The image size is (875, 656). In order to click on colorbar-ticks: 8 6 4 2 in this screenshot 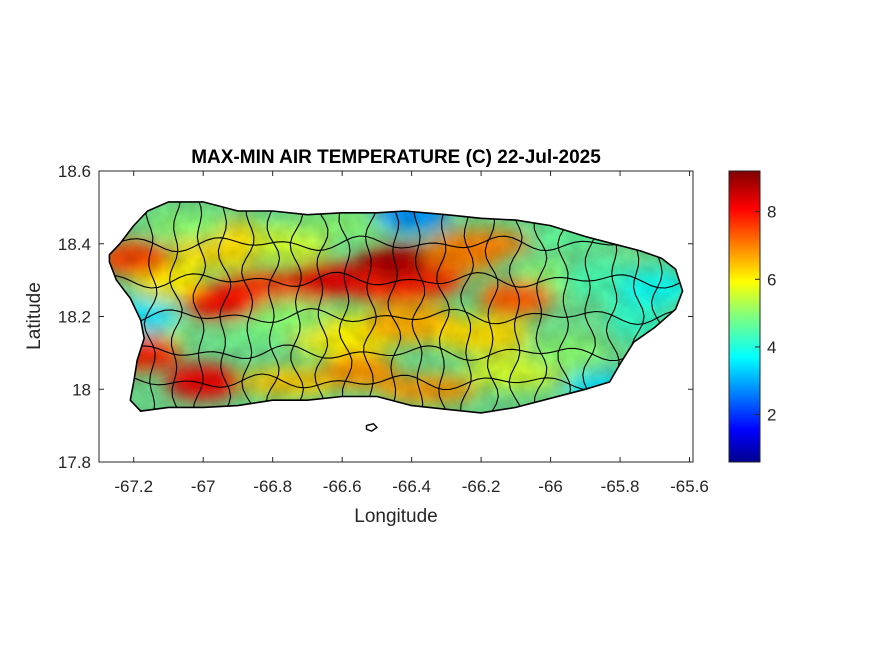, I will do `click(765, 314)`.